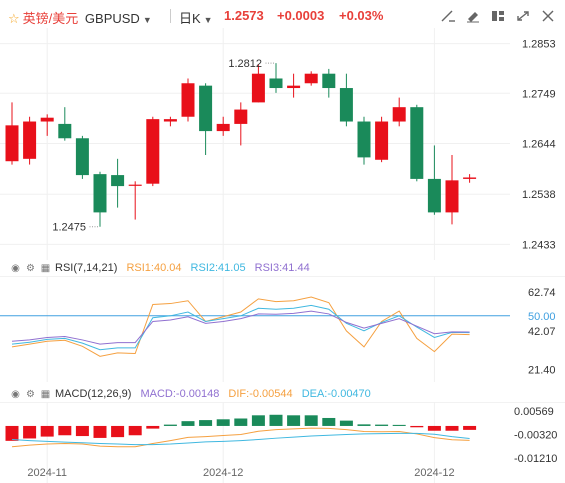 This screenshot has width=565, height=483. I want to click on star-icon: ☆, so click(14, 18).